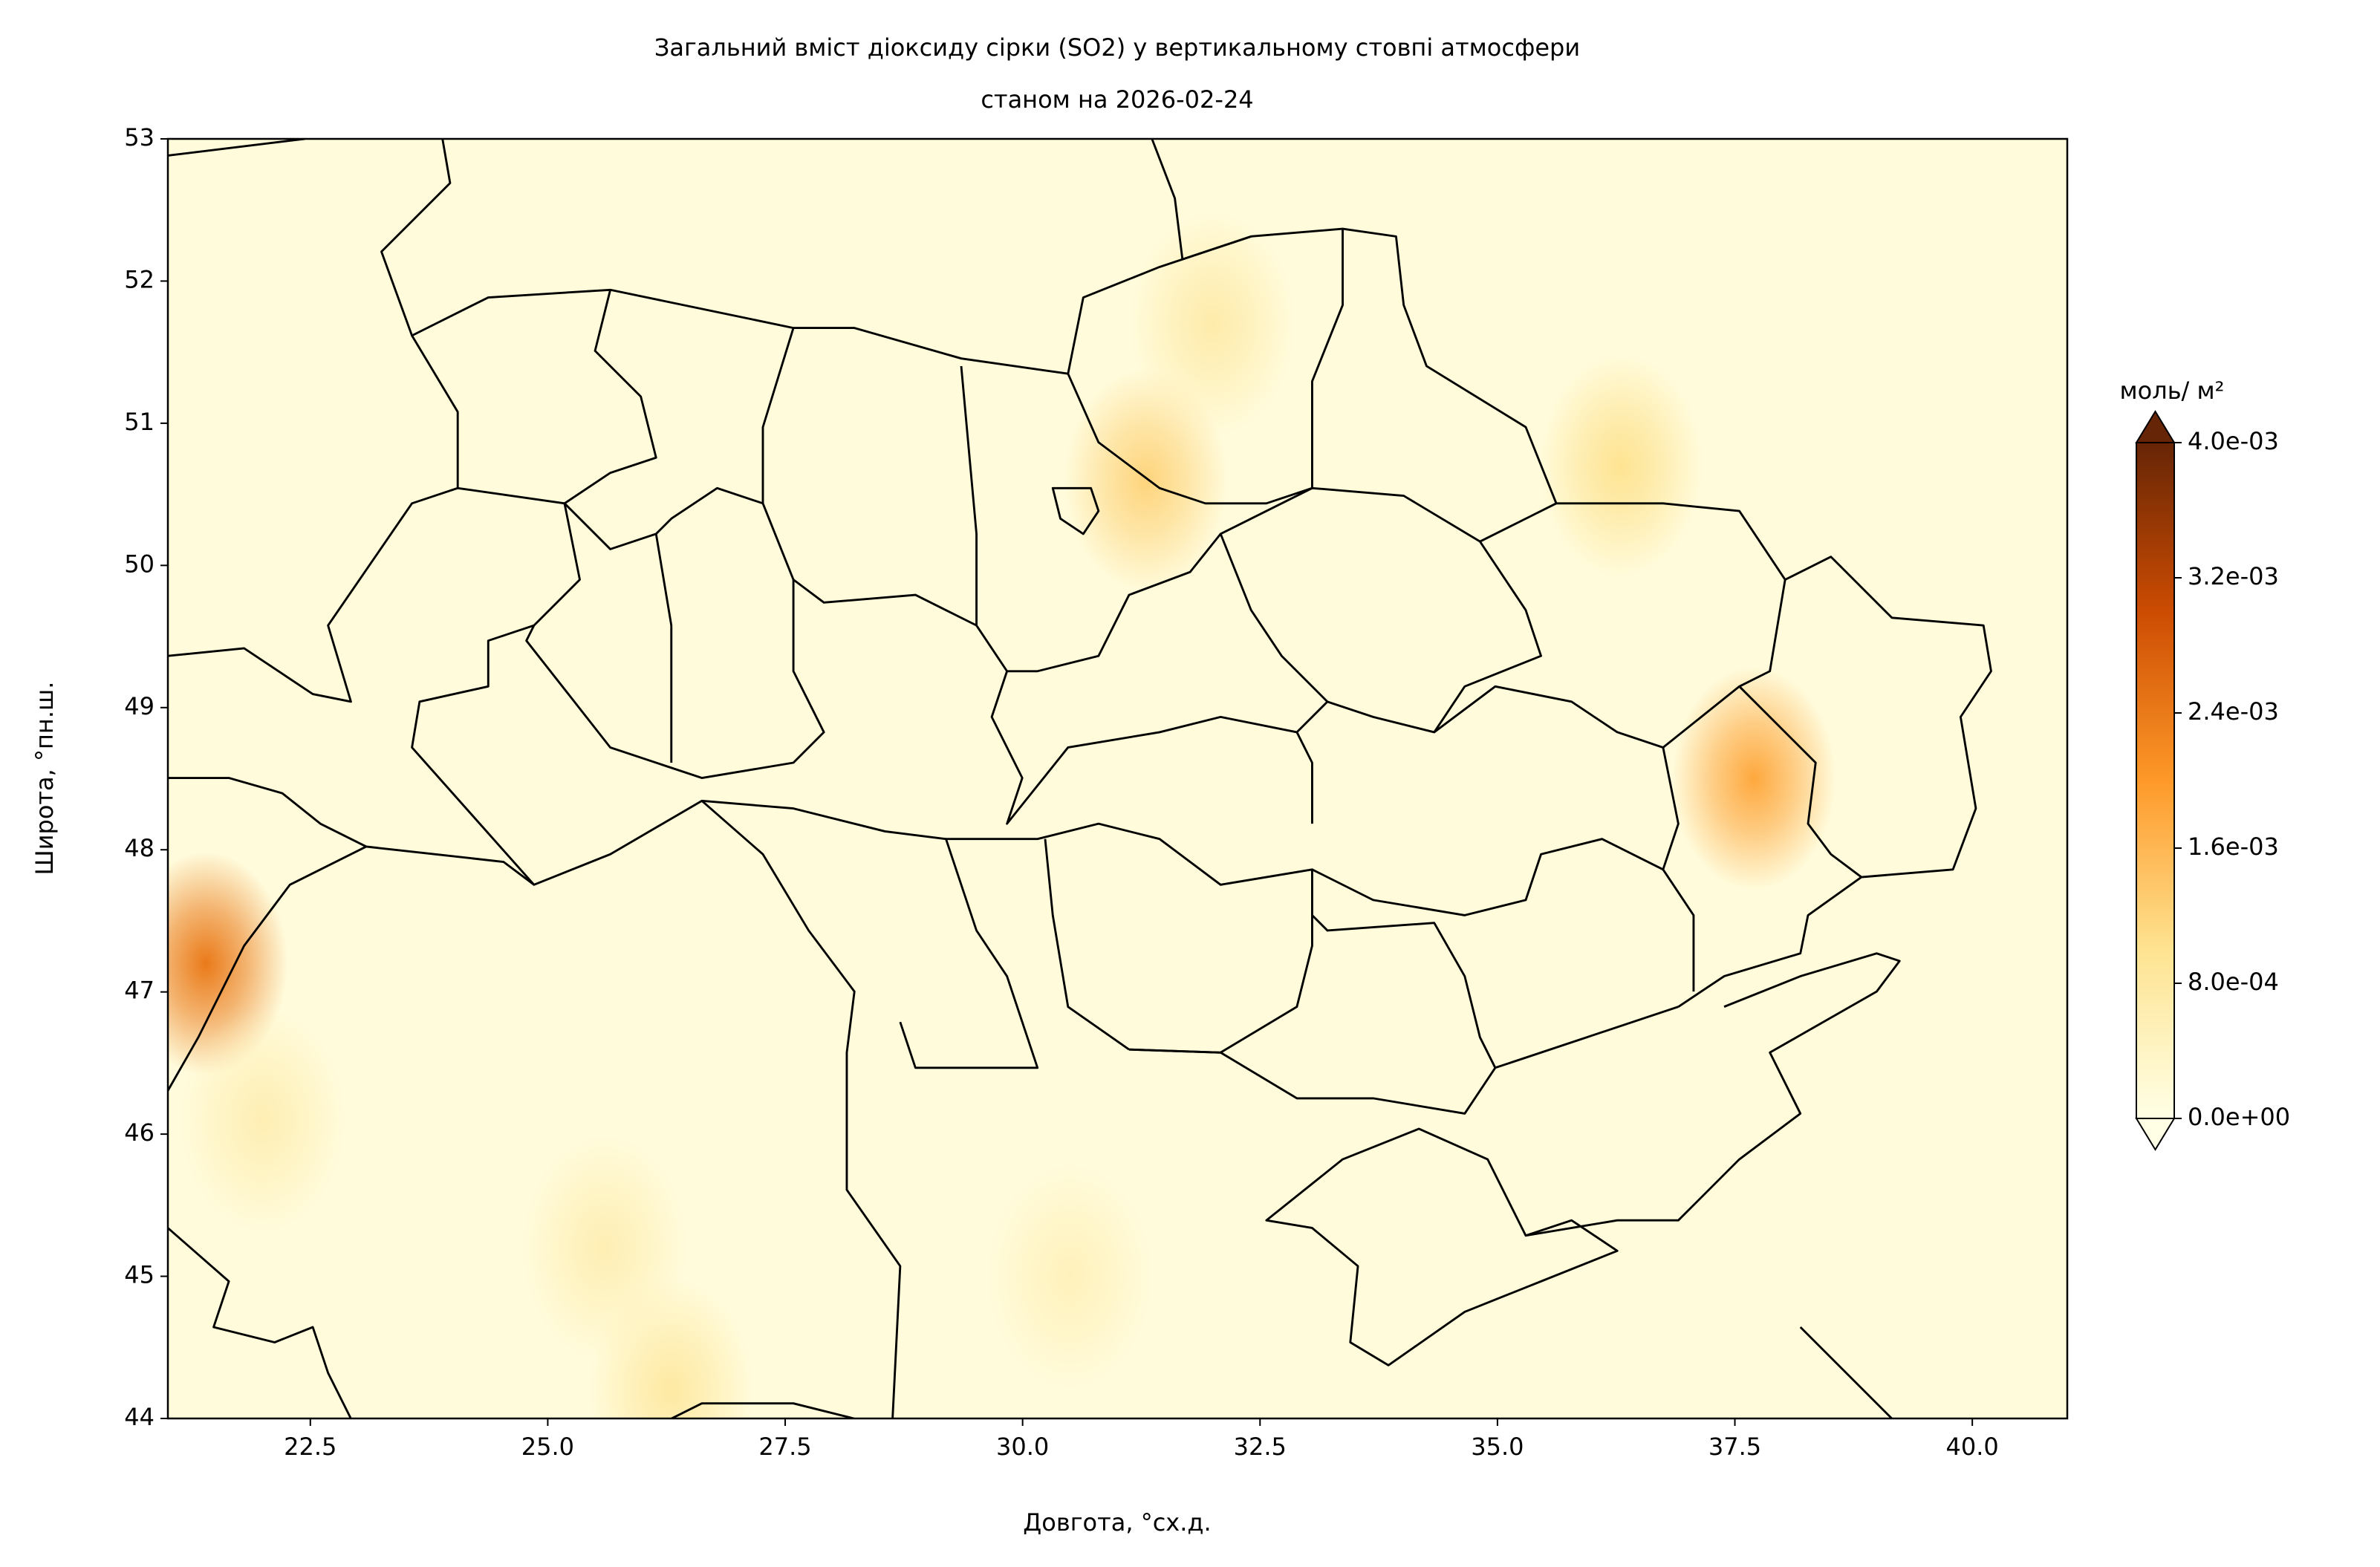 The width and height of the screenshot is (2380, 1567). What do you see at coordinates (2233, 847) in the screenshot?
I see `colorbar-tick-label: 1.6e-03` at bounding box center [2233, 847].